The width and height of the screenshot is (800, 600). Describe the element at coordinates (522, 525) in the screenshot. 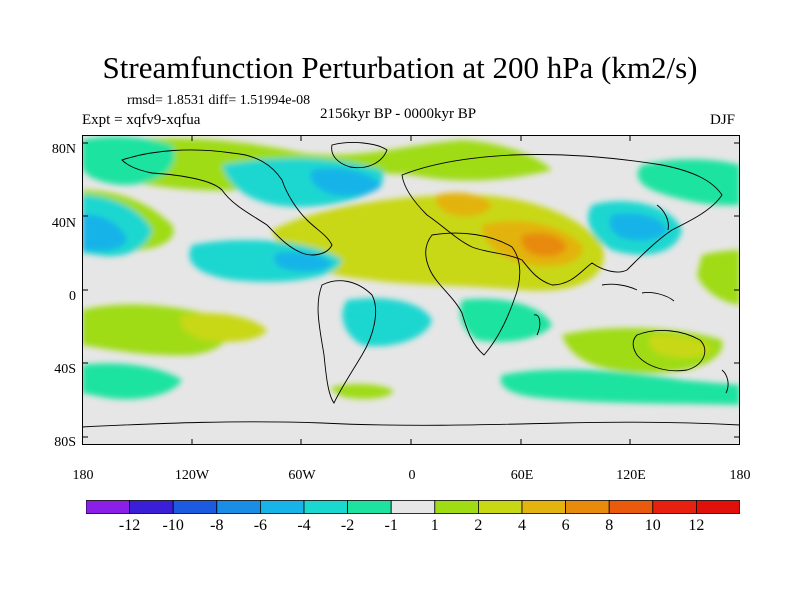

I see `colorbar-label: 4` at that location.